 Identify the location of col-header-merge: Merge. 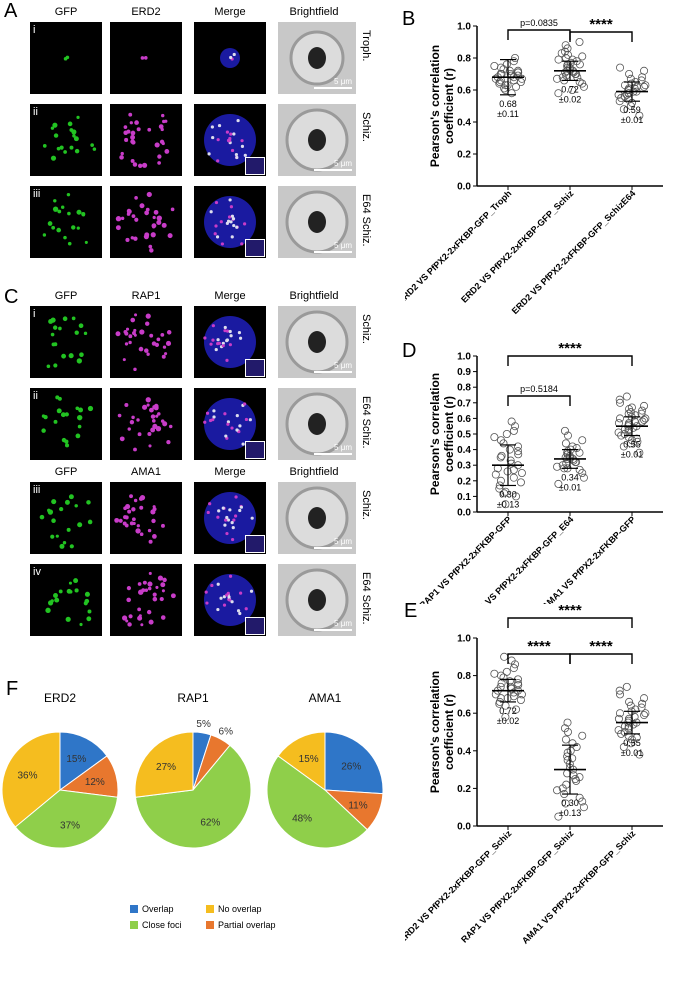
(230, 472).